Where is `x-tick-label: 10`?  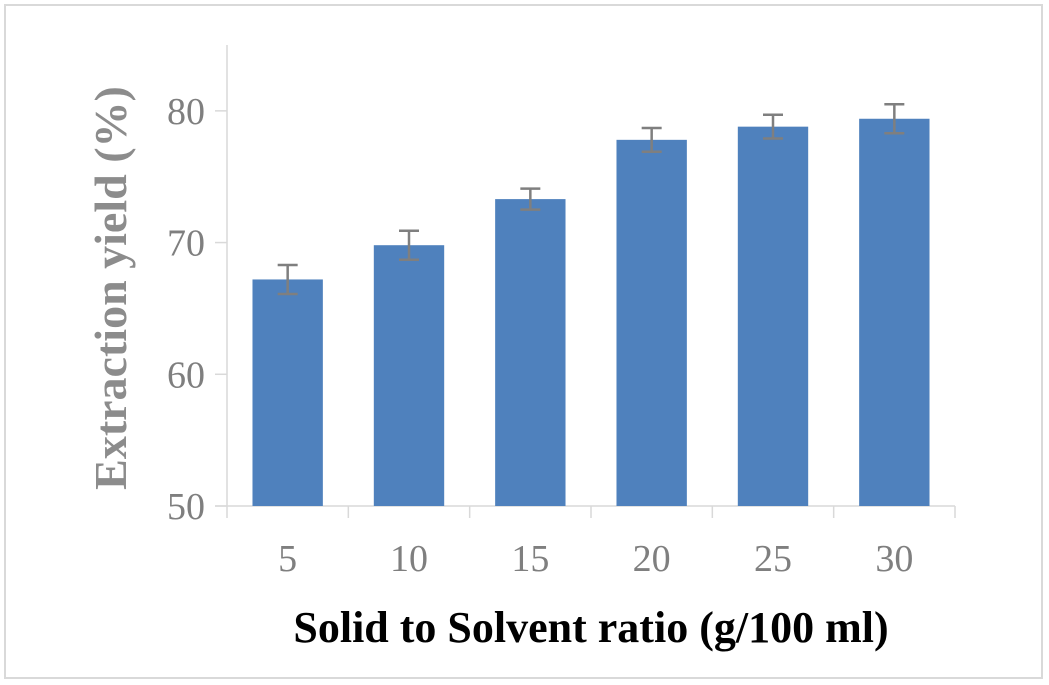
x-tick-label: 10 is located at coordinates (409, 559).